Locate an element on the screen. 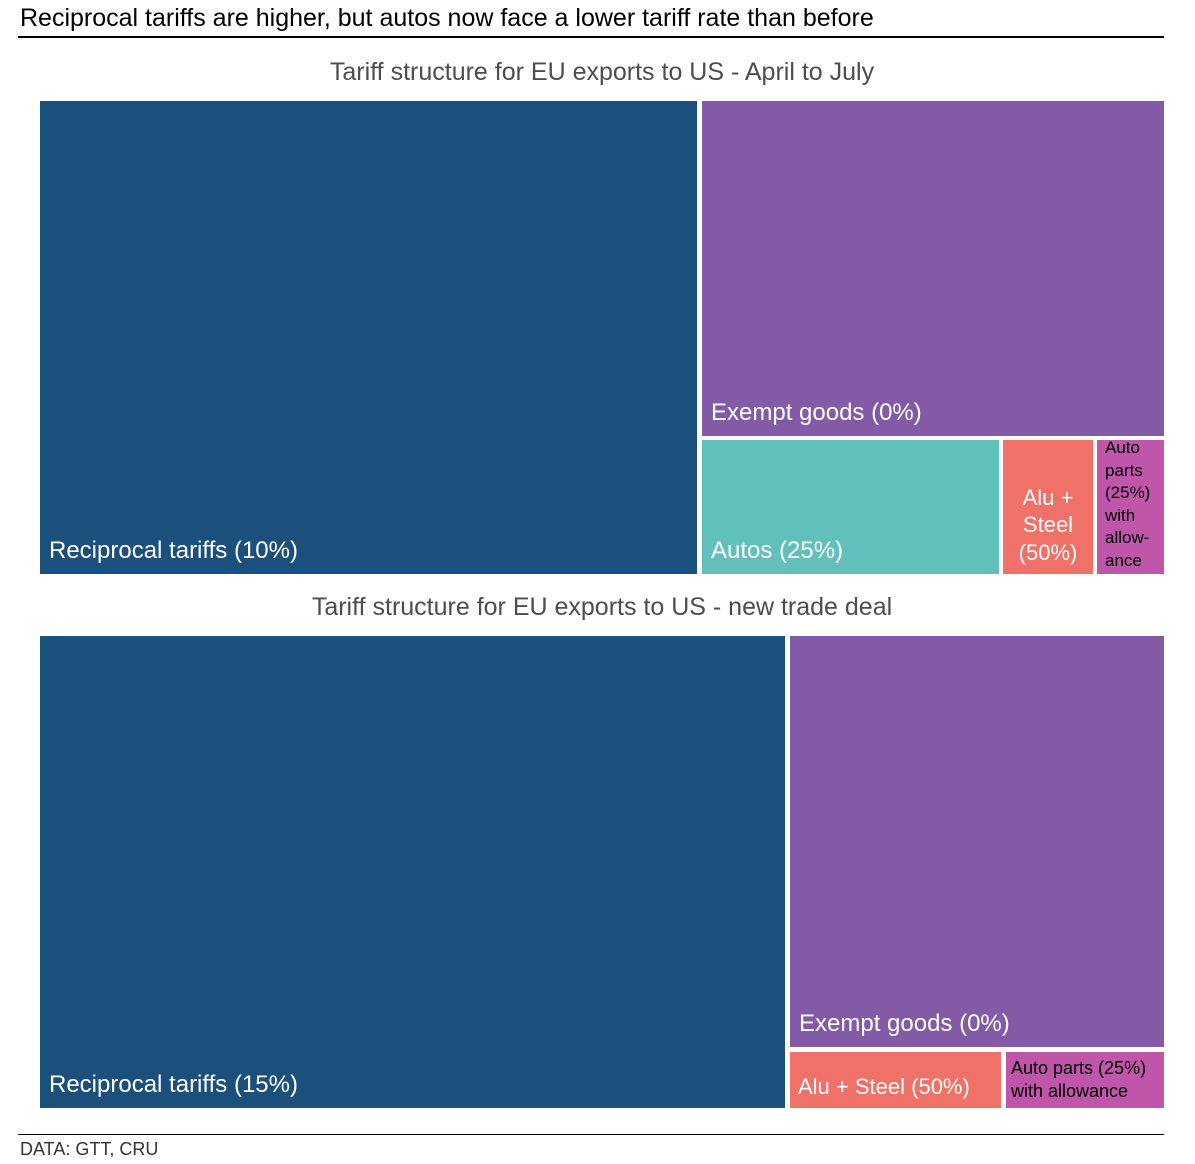 Image resolution: width=1195 pixels, height=1164 pixels. tile-label: Reciprocal tariffs (15%) is located at coordinates (173, 1084).